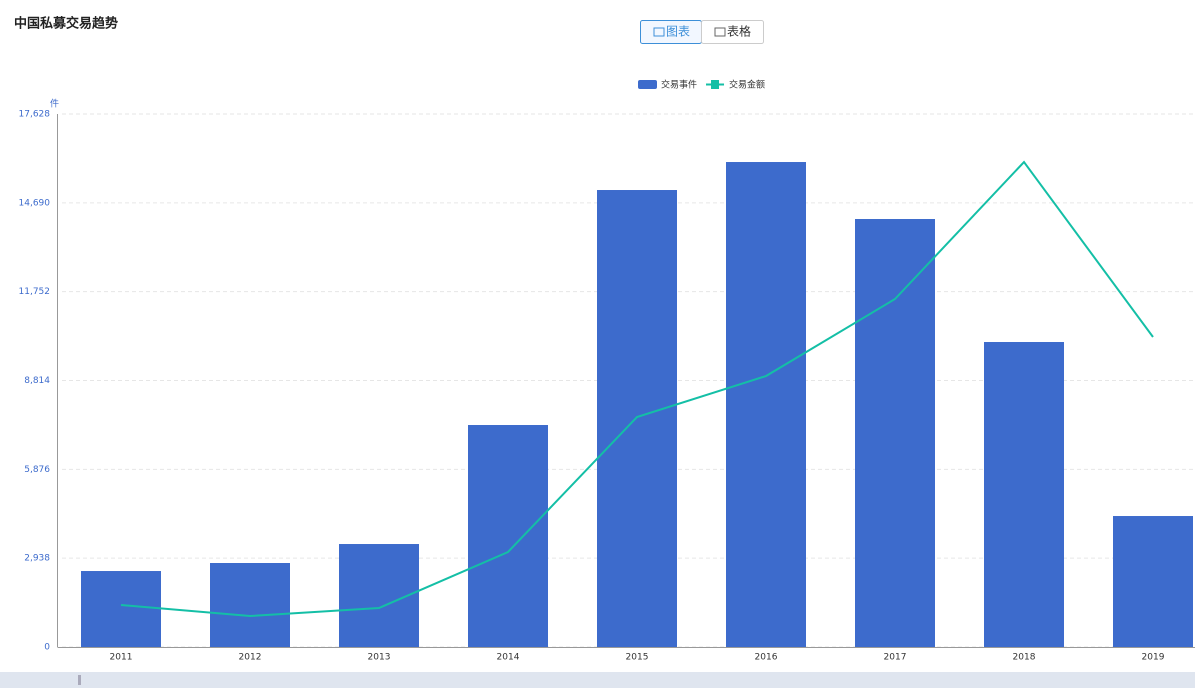 The height and width of the screenshot is (688, 1195). Describe the element at coordinates (508, 658) in the screenshot. I see `x-tick-label: 2014` at that location.